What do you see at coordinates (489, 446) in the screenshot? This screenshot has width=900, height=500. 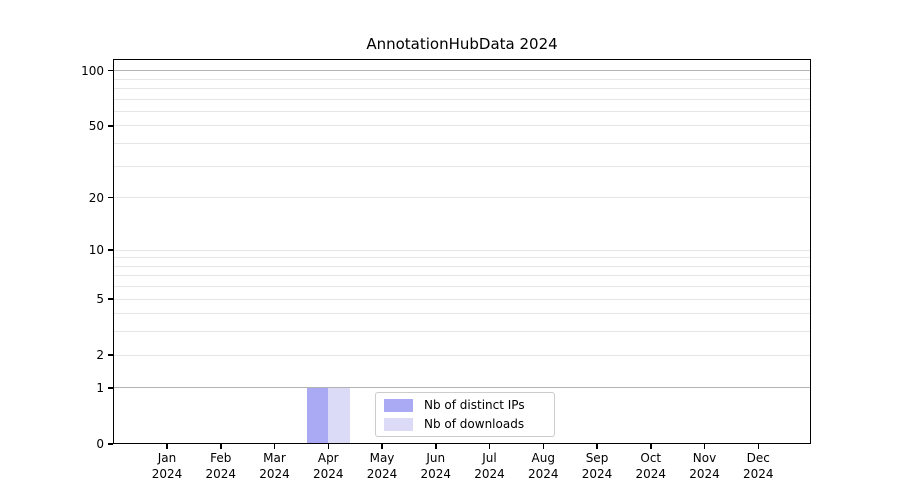 I see `x-axis-tick-jul` at bounding box center [489, 446].